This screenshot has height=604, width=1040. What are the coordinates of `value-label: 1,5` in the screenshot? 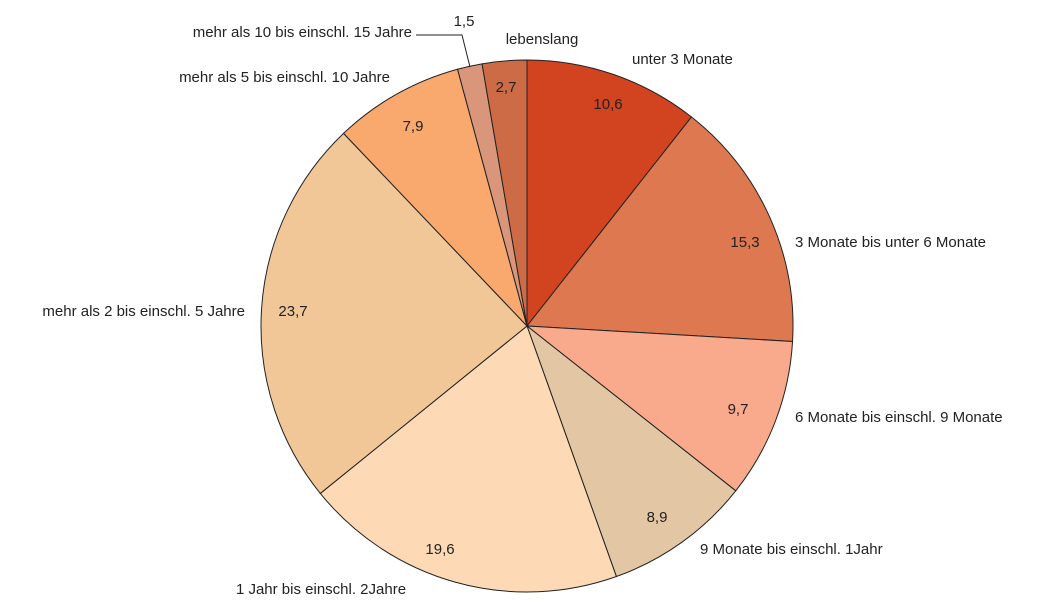 It's located at (464, 21).